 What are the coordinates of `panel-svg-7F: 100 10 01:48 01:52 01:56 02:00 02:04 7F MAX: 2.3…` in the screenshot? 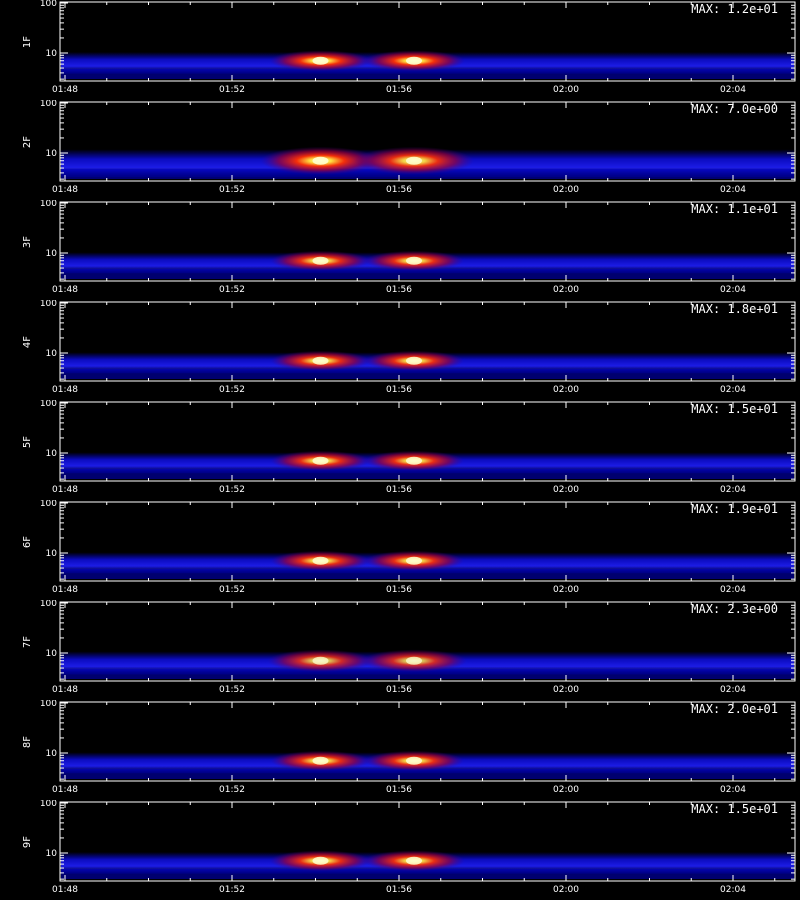 It's located at (409, 647).